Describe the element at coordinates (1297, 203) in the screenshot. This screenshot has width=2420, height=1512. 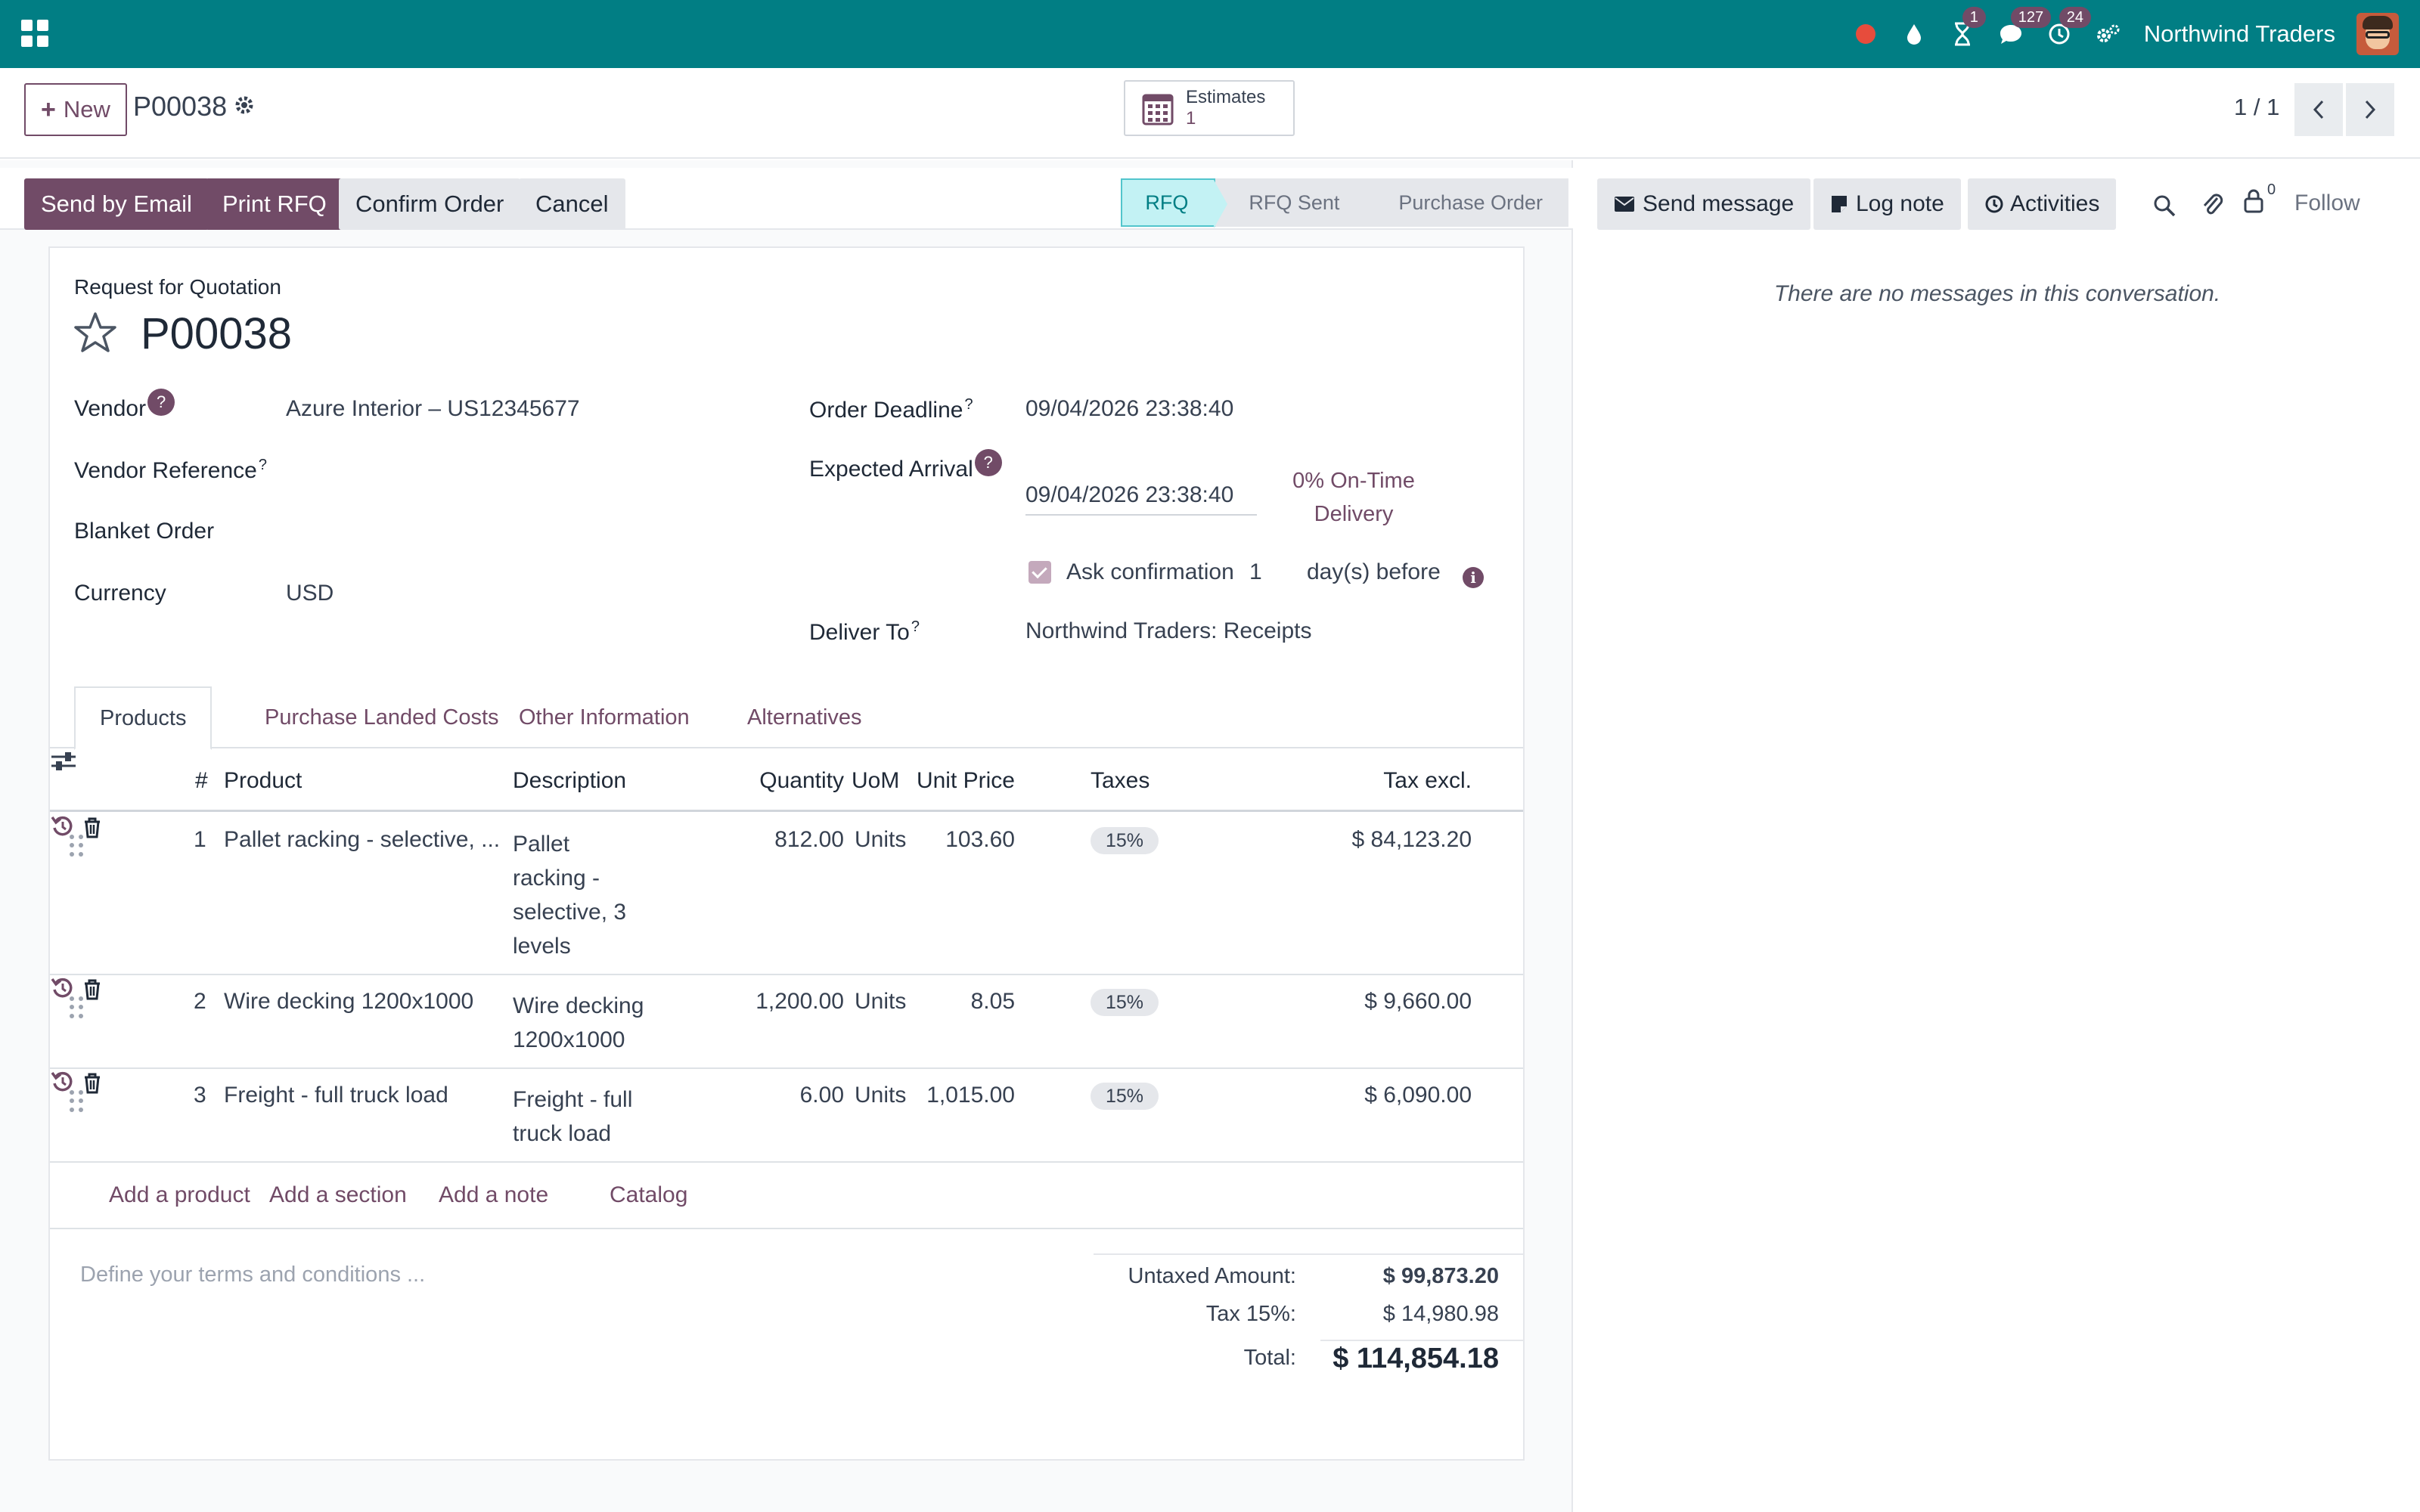
I see `stage-rfq-sent: RFQ Sent` at that location.